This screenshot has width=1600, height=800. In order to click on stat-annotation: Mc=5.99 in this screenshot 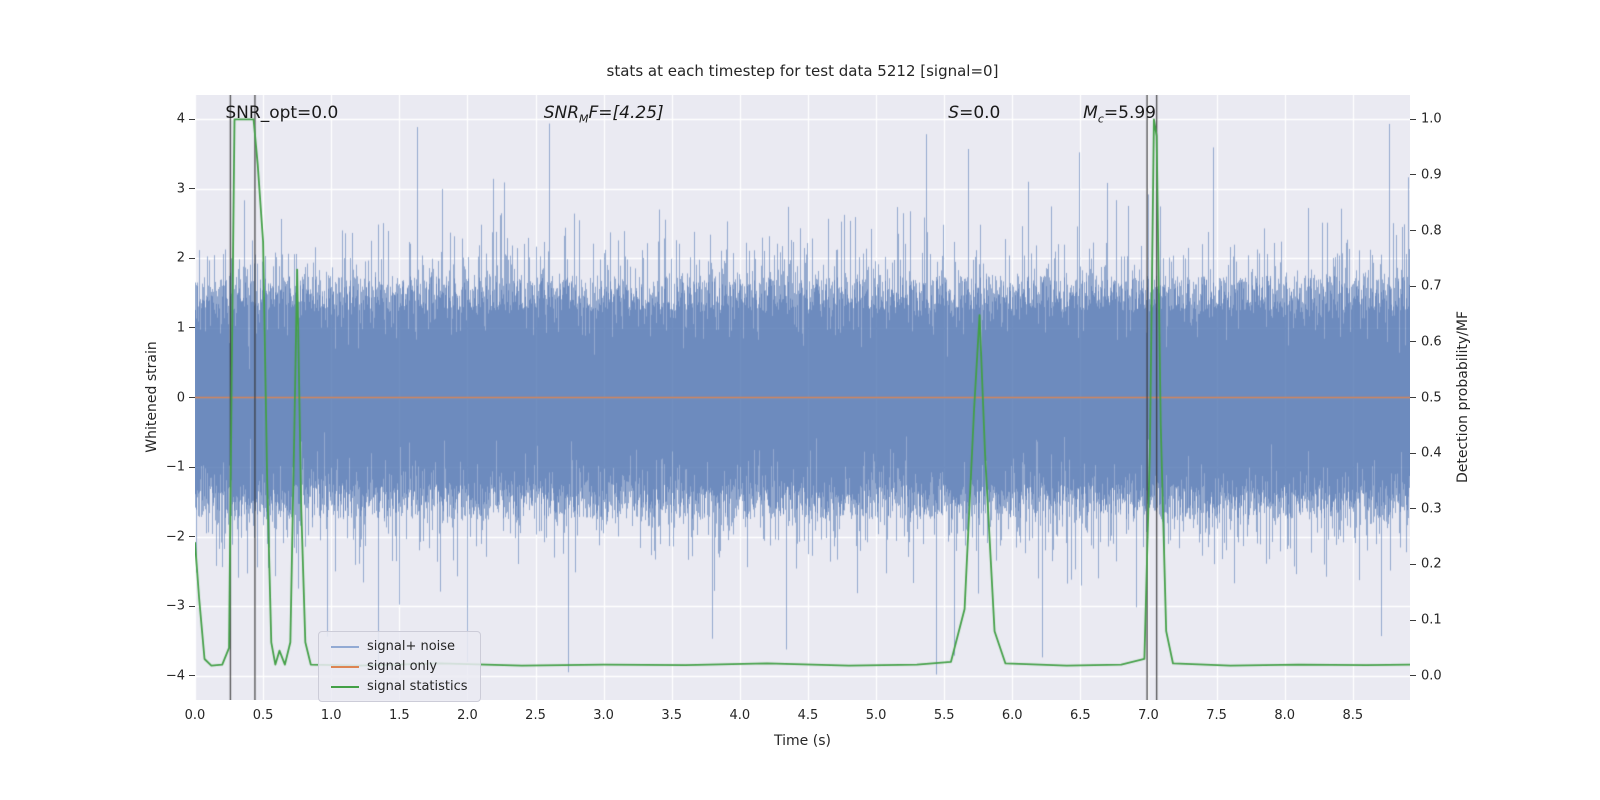, I will do `click(1119, 114)`.